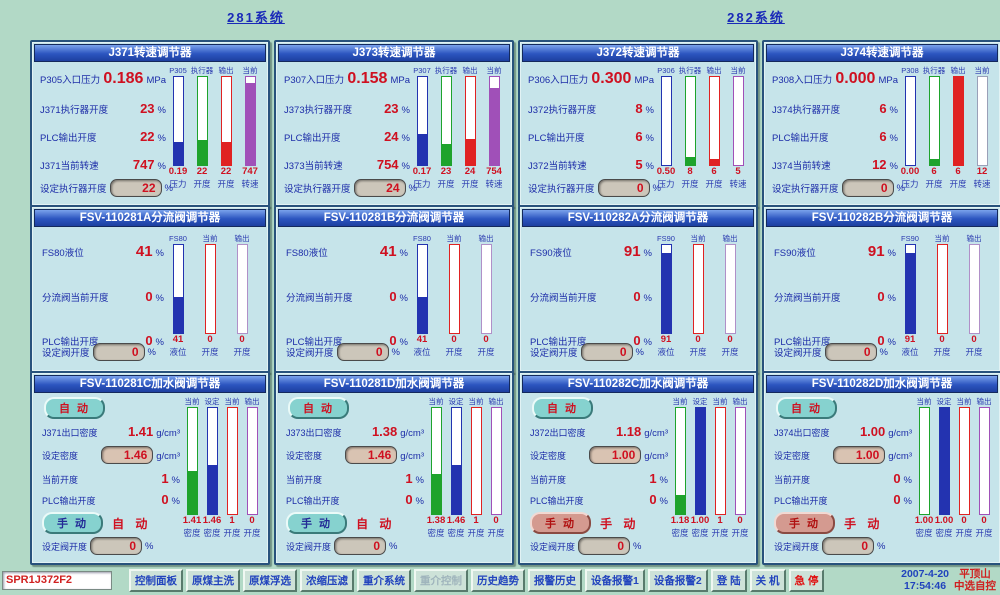  I want to click on reading-label: J374出口密度, so click(802, 433).